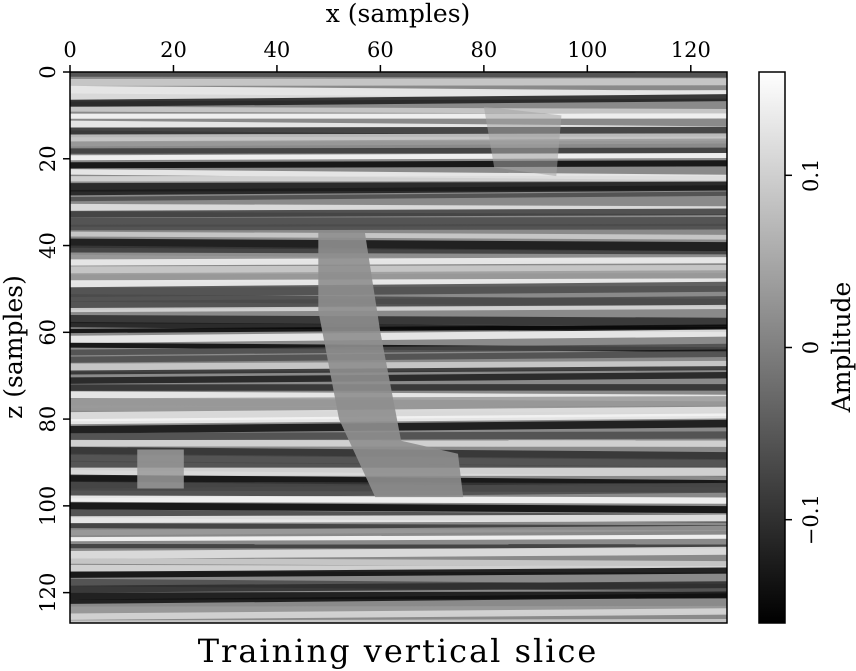 This screenshot has height=671, width=856. I want to click on colorbar-tick-label: 0.1, so click(811, 175).